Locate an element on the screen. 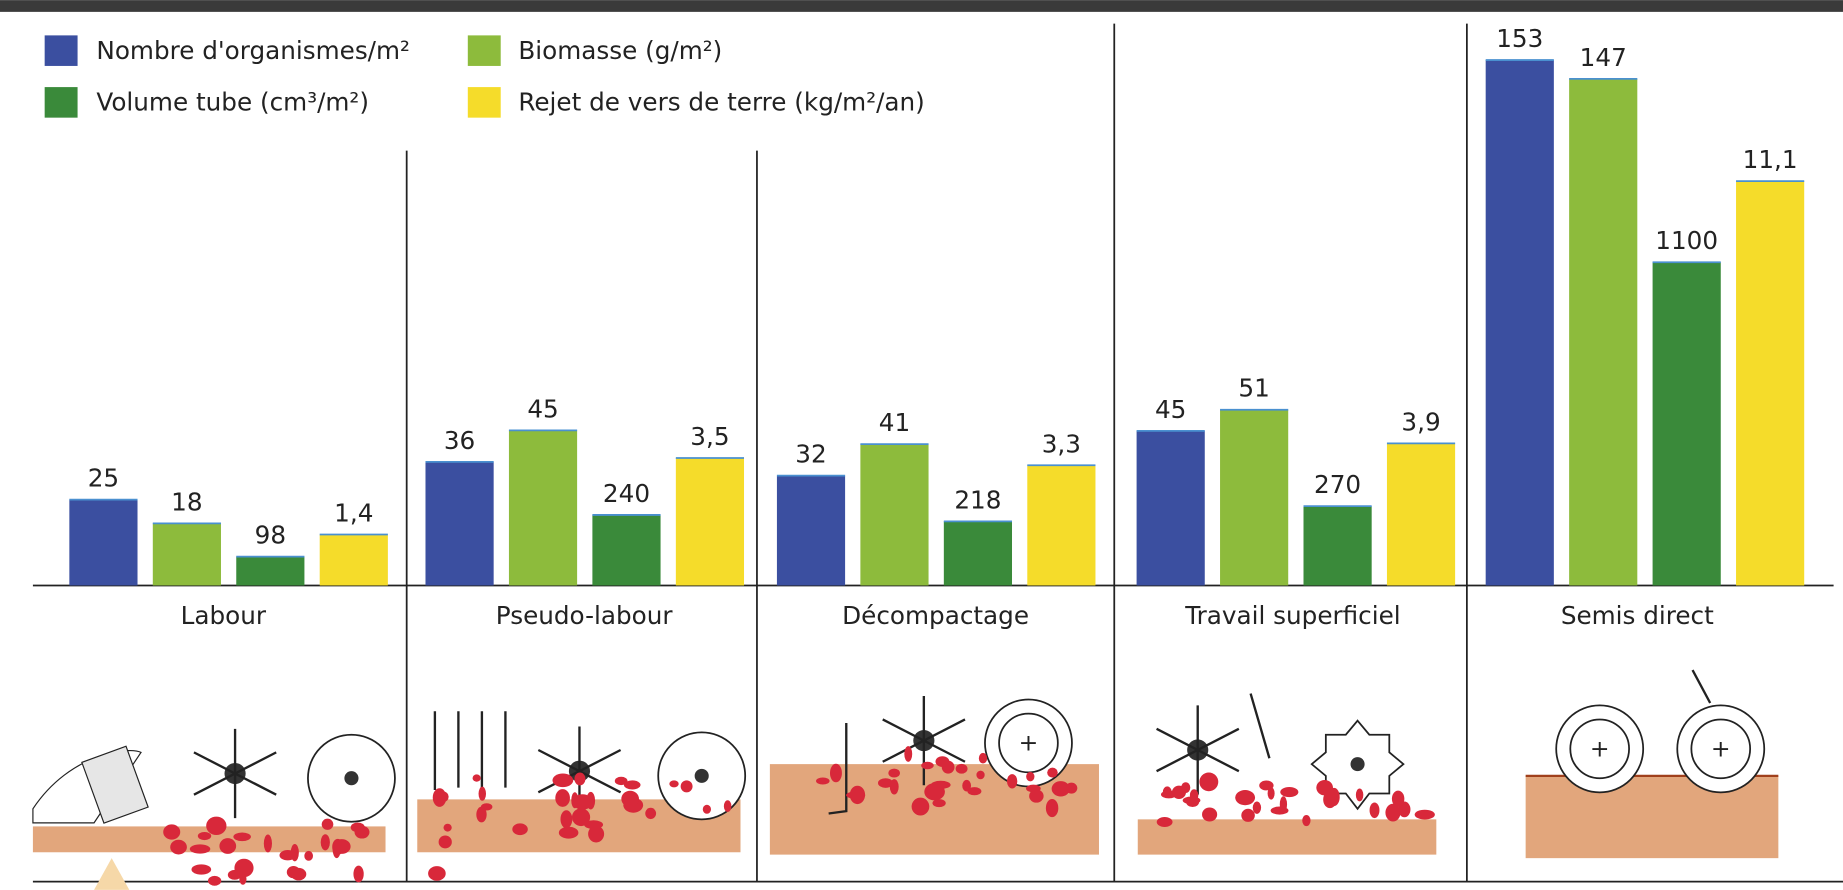 Image resolution: width=1843 pixels, height=890 pixels. value-label: 218 is located at coordinates (977, 499).